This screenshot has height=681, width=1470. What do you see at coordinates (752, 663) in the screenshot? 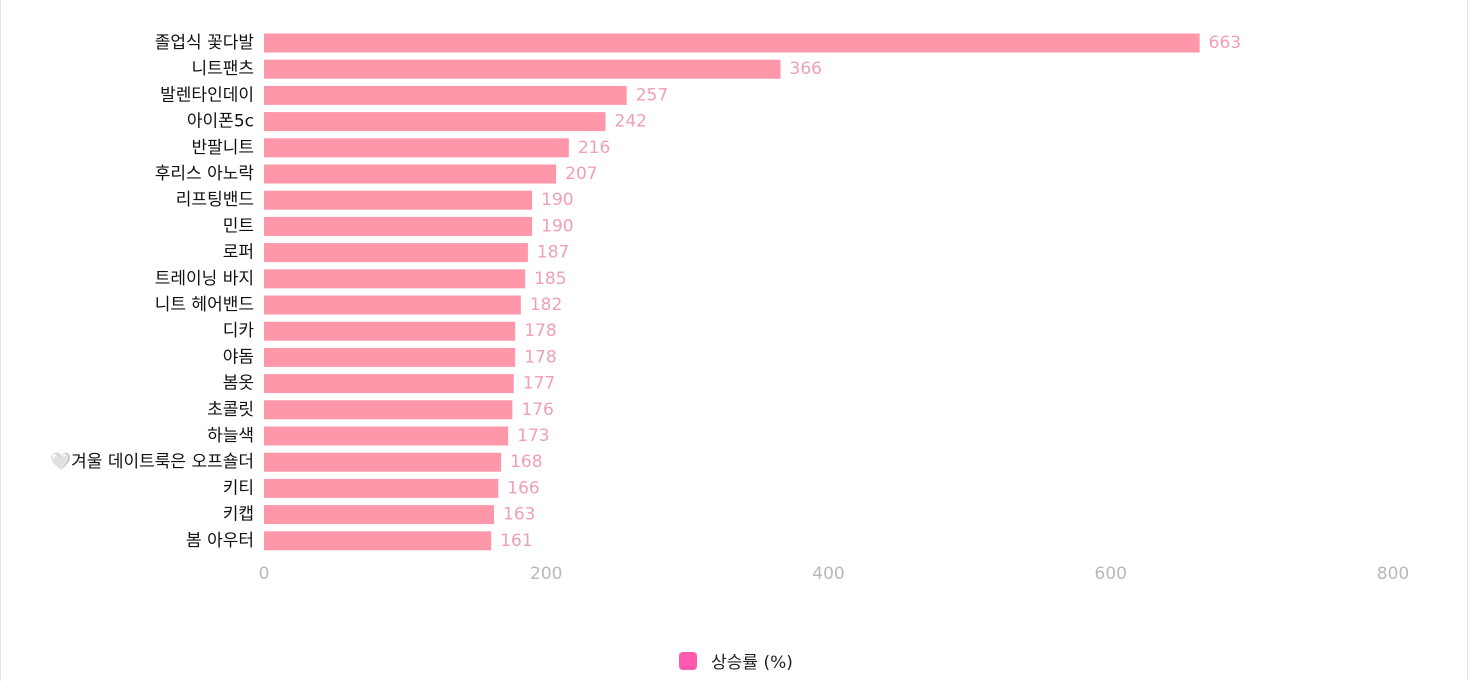
I see `legend-label: 상승률 (%)` at bounding box center [752, 663].